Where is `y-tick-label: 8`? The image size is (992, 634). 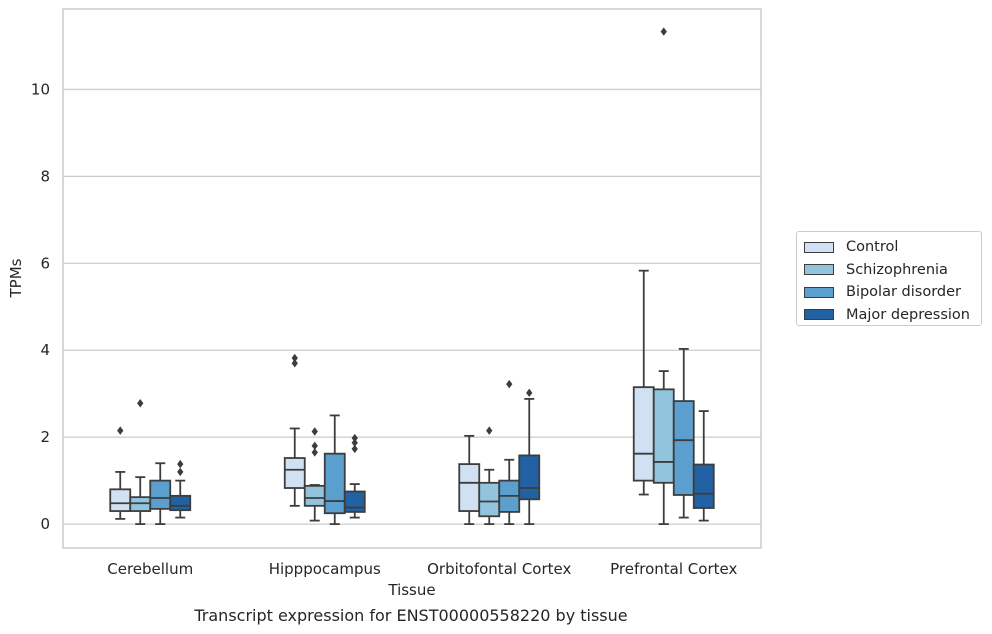 y-tick-label: 8 is located at coordinates (45, 176).